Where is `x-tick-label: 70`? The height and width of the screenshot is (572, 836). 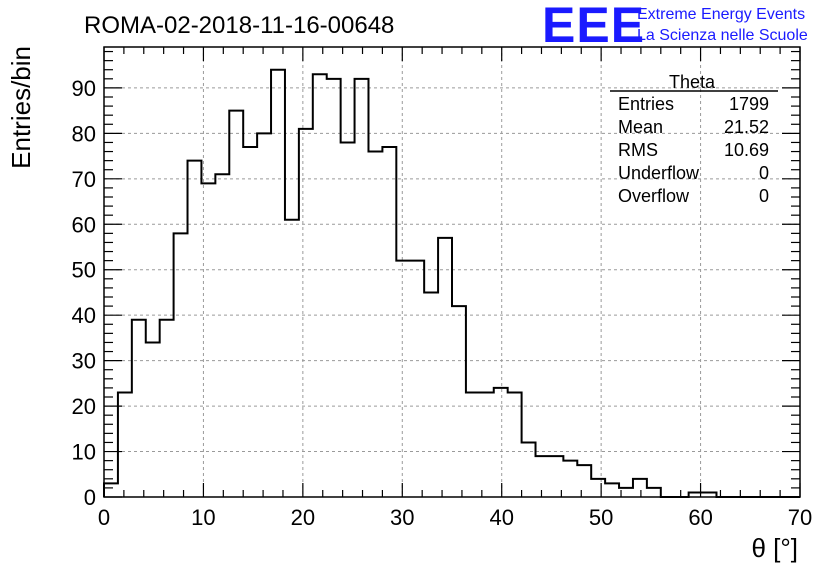 x-tick-label: 70 is located at coordinates (800, 517).